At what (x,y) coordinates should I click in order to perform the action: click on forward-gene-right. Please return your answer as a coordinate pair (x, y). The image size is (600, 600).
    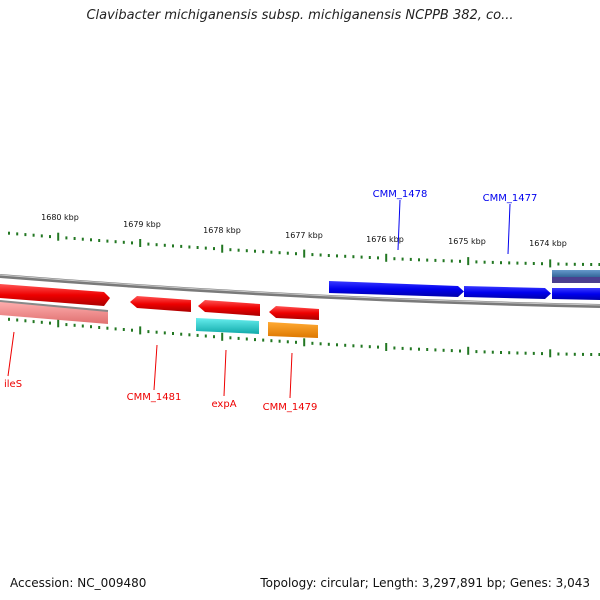
    Looking at the image, I should click on (576, 294).